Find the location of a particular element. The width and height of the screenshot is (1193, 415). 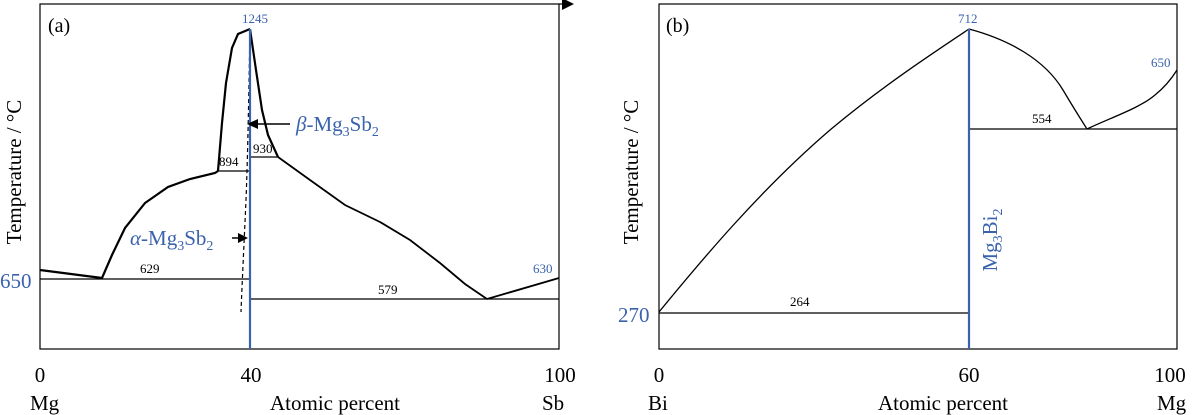

panel-a-beta-phase-label: β-Mg3Sb2 is located at coordinates (337, 126).